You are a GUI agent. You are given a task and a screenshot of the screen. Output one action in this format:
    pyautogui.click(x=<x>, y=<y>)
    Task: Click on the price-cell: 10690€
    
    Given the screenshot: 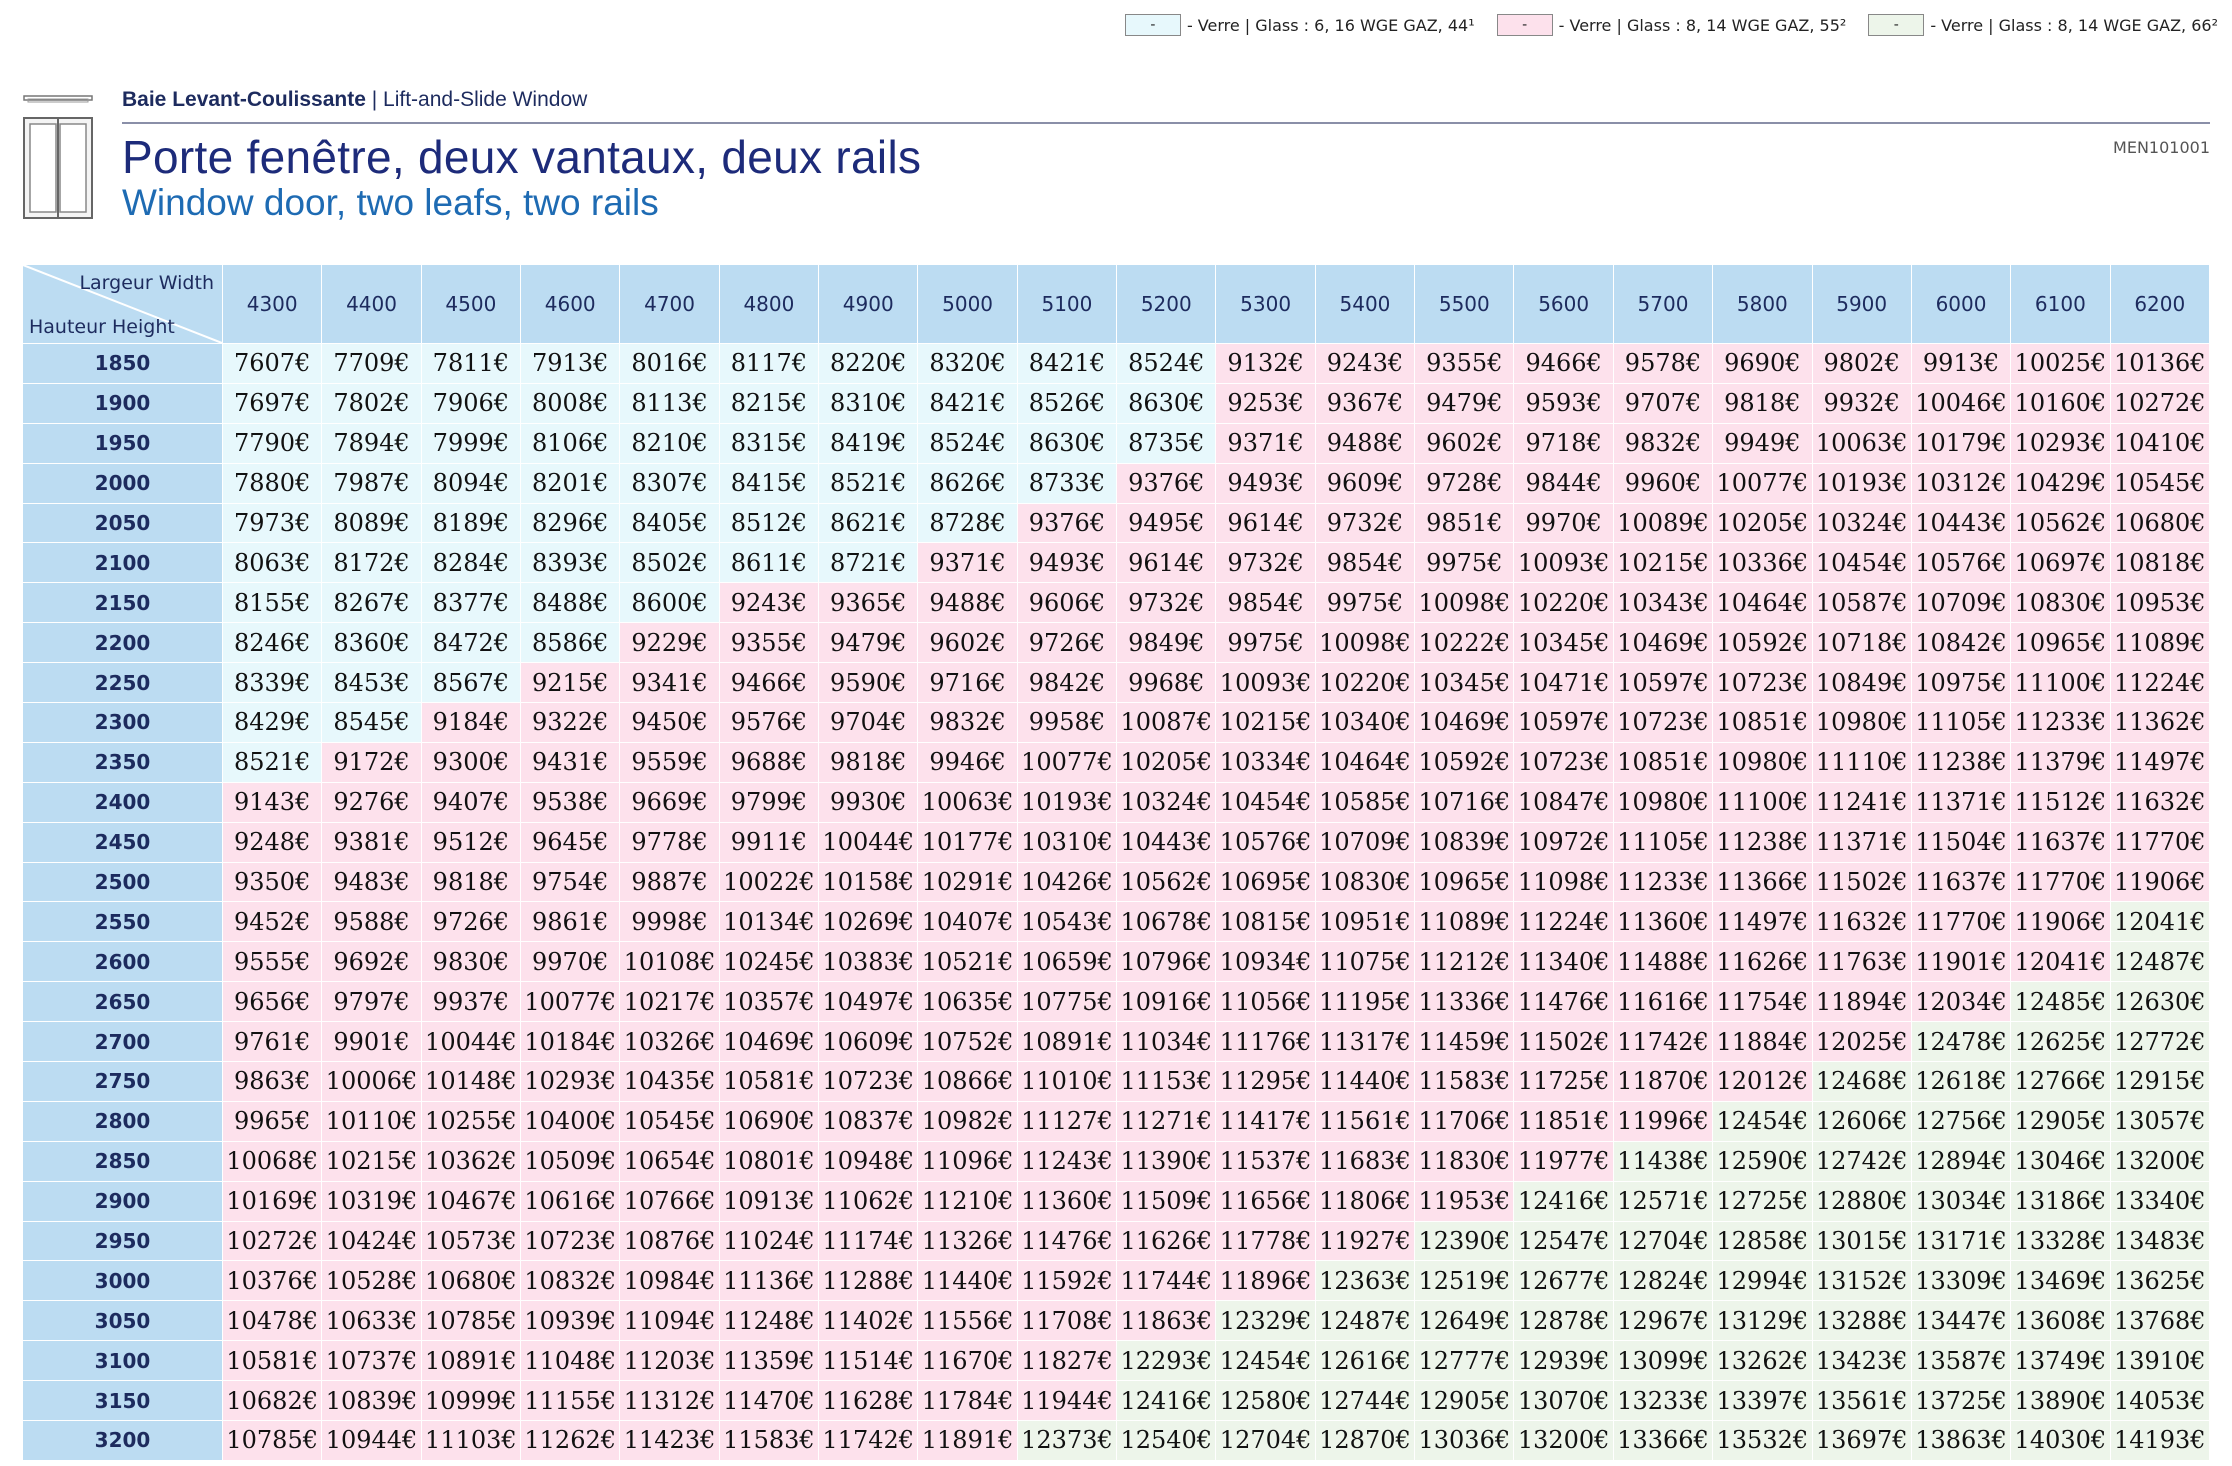 What is the action you would take?
    pyautogui.click(x=769, y=1121)
    